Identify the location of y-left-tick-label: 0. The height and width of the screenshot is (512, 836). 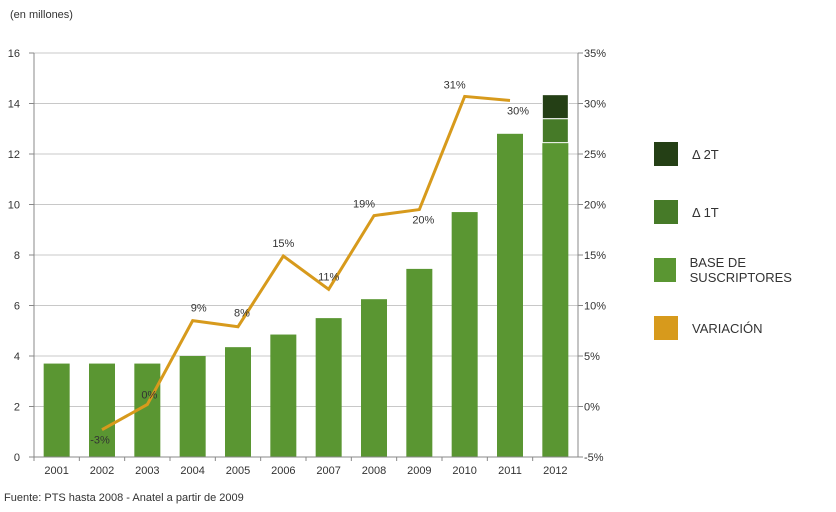
(17, 458).